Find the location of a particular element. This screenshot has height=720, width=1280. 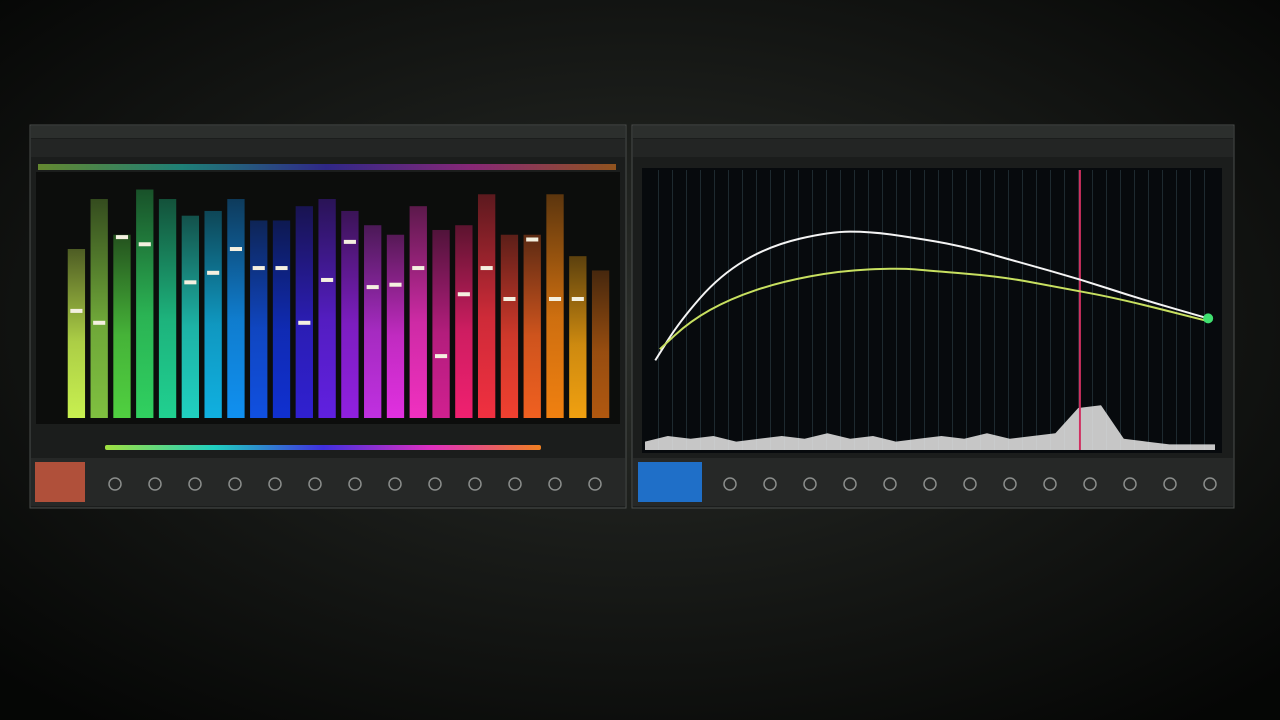

spectrum is located at coordinates (930, 427).